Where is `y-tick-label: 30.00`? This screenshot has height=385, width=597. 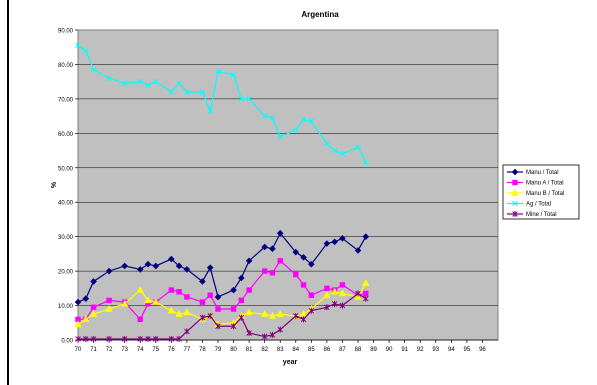
y-tick-label: 30.00 is located at coordinates (66, 238).